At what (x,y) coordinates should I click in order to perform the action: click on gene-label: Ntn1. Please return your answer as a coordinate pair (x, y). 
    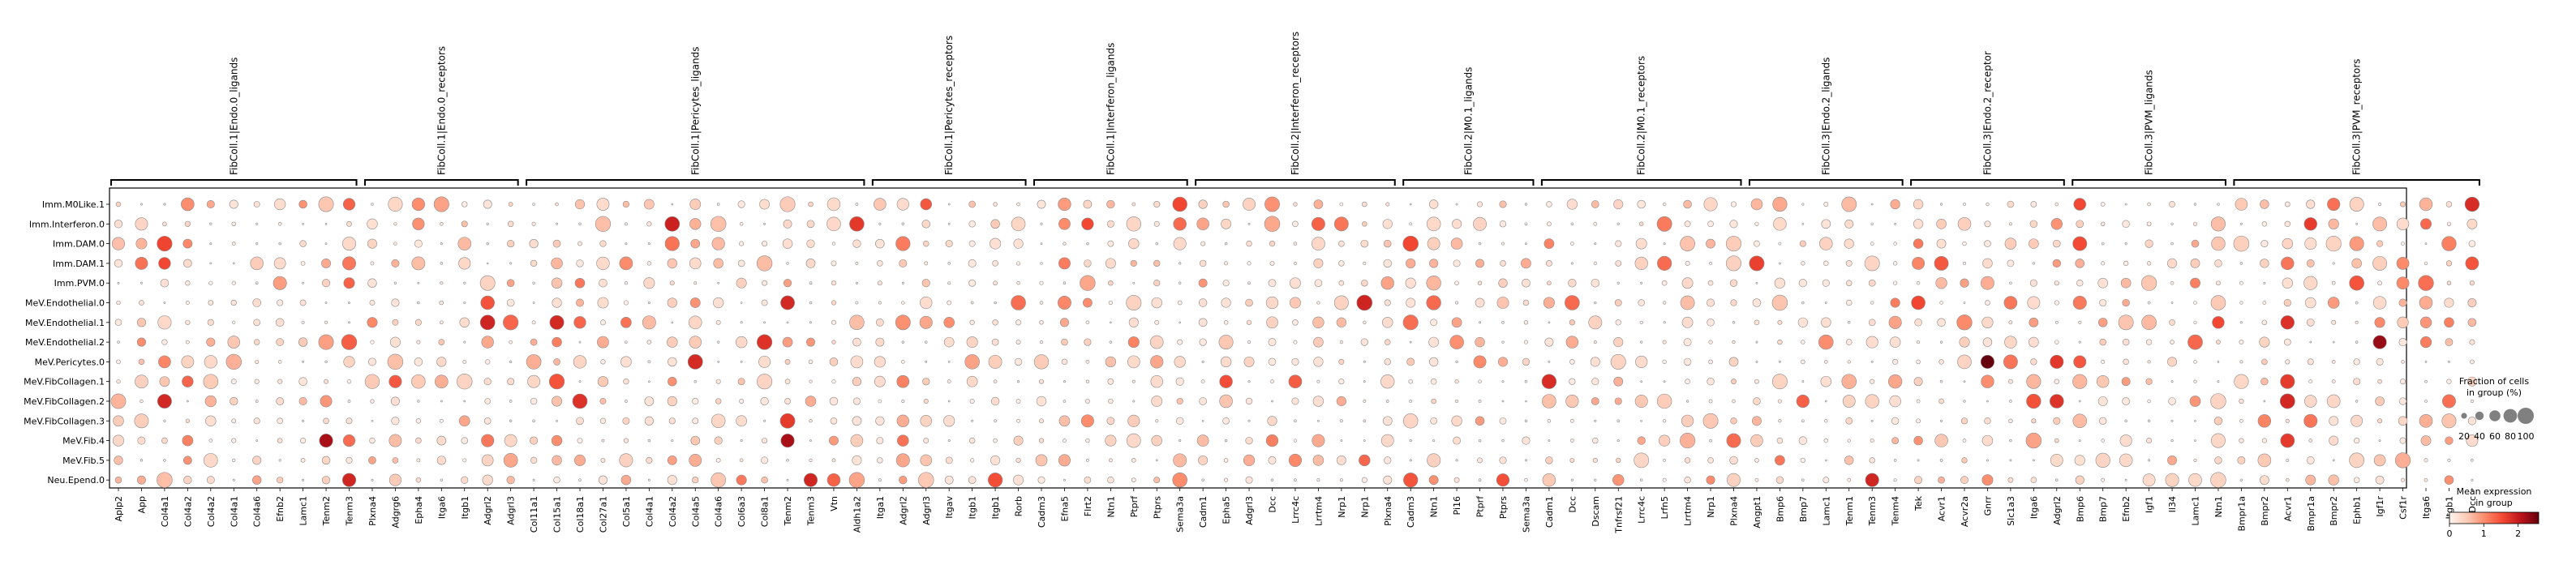
    Looking at the image, I should click on (2218, 507).